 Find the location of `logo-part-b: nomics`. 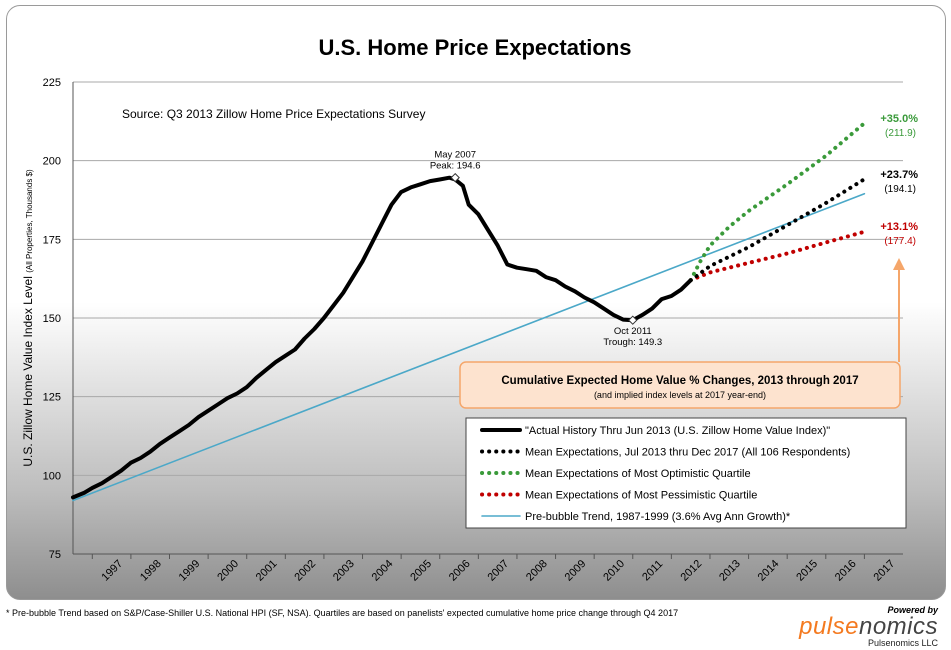

logo-part-b: nomics is located at coordinates (898, 626).